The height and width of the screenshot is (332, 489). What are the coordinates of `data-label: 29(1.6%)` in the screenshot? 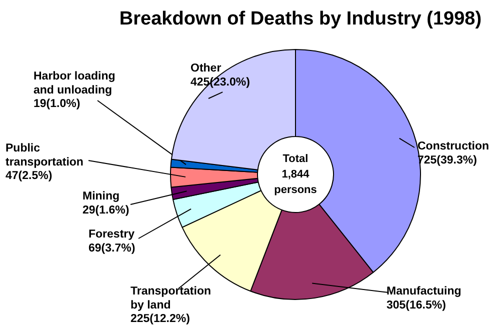 It's located at (106, 210).